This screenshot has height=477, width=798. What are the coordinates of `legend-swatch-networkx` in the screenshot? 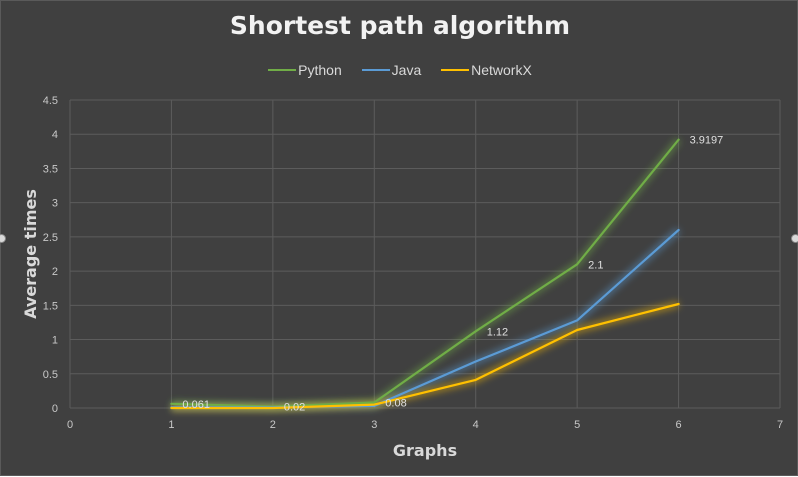 It's located at (455, 70).